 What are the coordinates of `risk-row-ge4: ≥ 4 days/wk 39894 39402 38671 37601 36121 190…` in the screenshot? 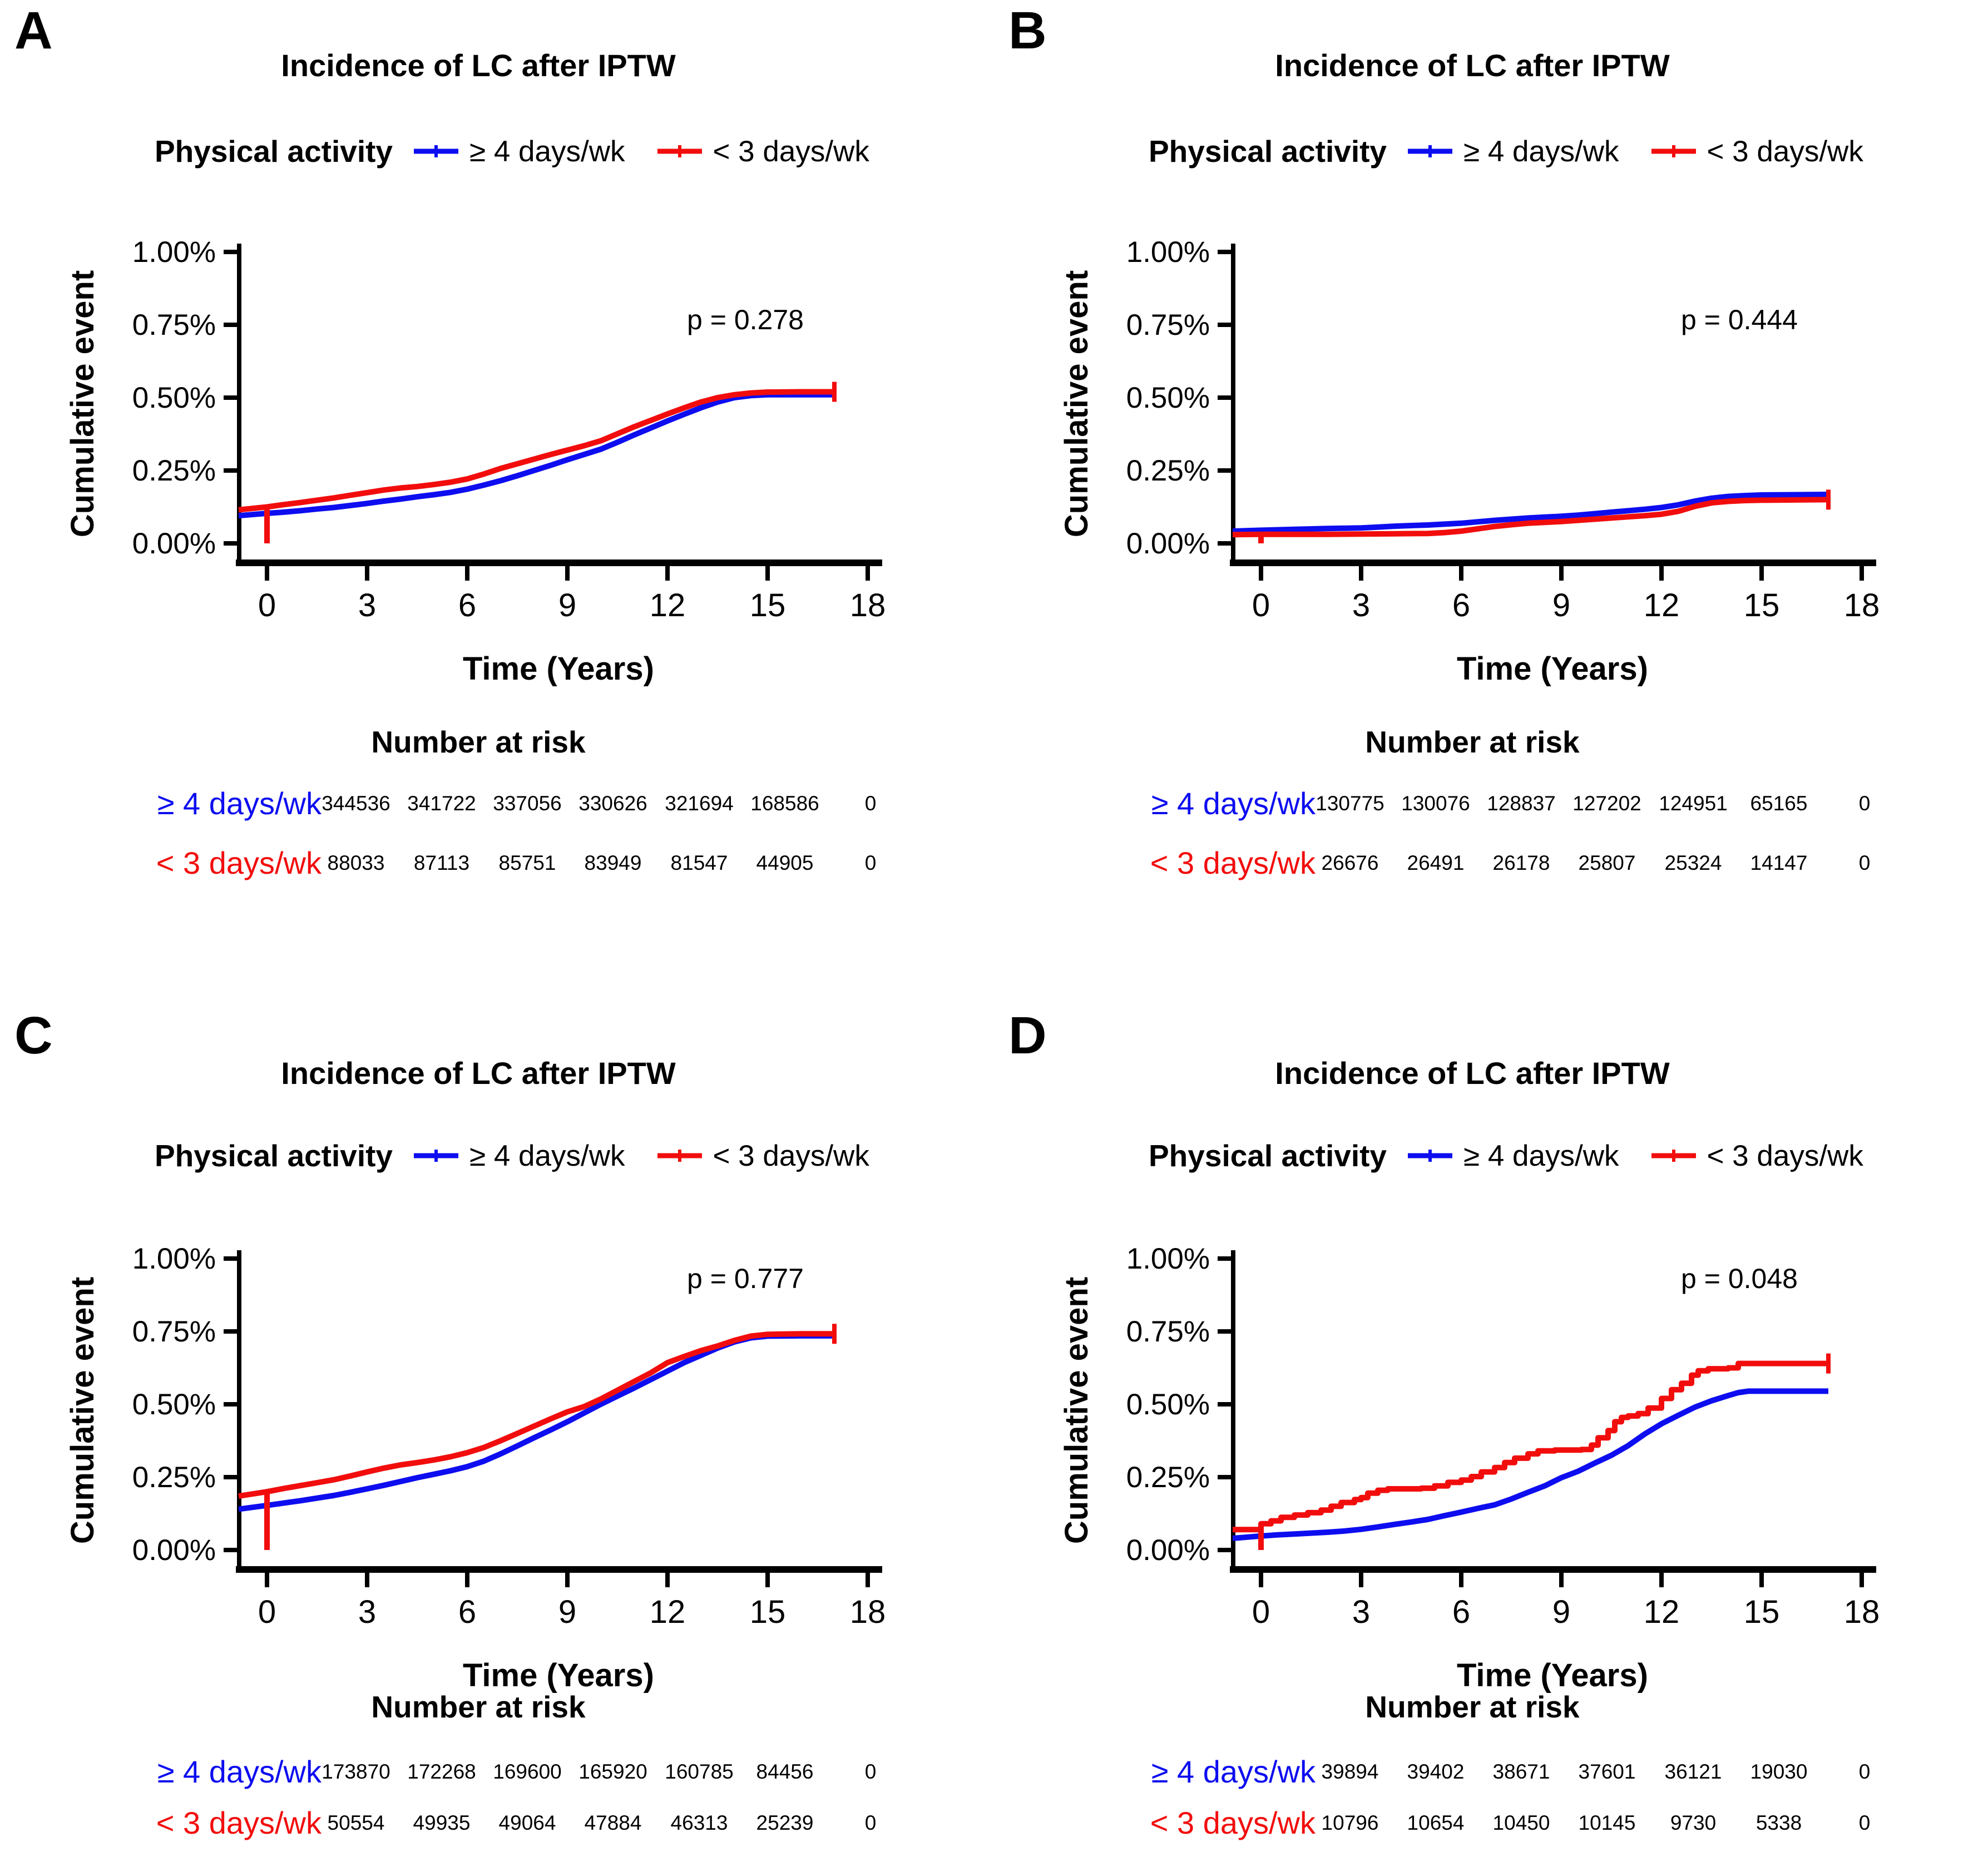 It's located at (1491, 1772).